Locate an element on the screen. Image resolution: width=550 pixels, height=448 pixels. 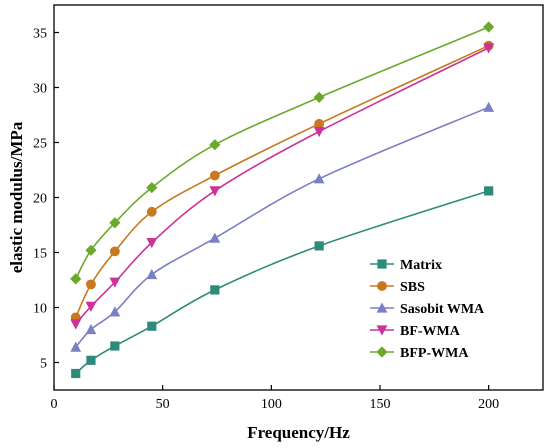
x-axis-title: Frequency/Hz is located at coordinates (298, 432).